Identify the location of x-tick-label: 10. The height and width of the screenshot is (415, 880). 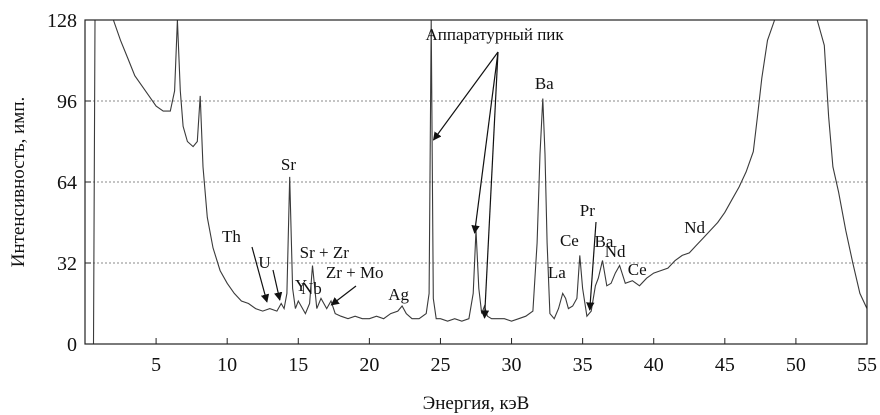
(227, 365).